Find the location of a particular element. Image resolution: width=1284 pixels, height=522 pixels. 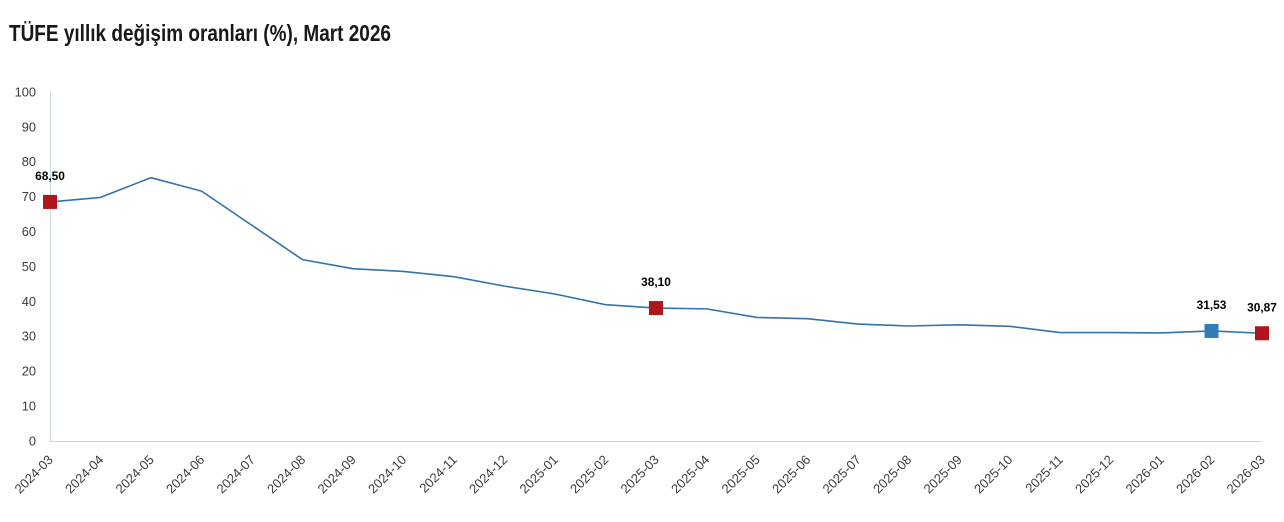

svg-text: 30,87 is located at coordinates (1262, 307).